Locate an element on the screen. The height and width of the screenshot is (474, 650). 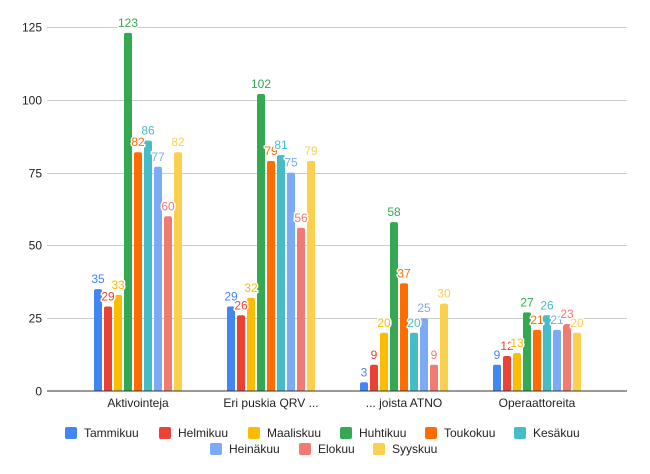
data-label: 33 is located at coordinates (118, 285).